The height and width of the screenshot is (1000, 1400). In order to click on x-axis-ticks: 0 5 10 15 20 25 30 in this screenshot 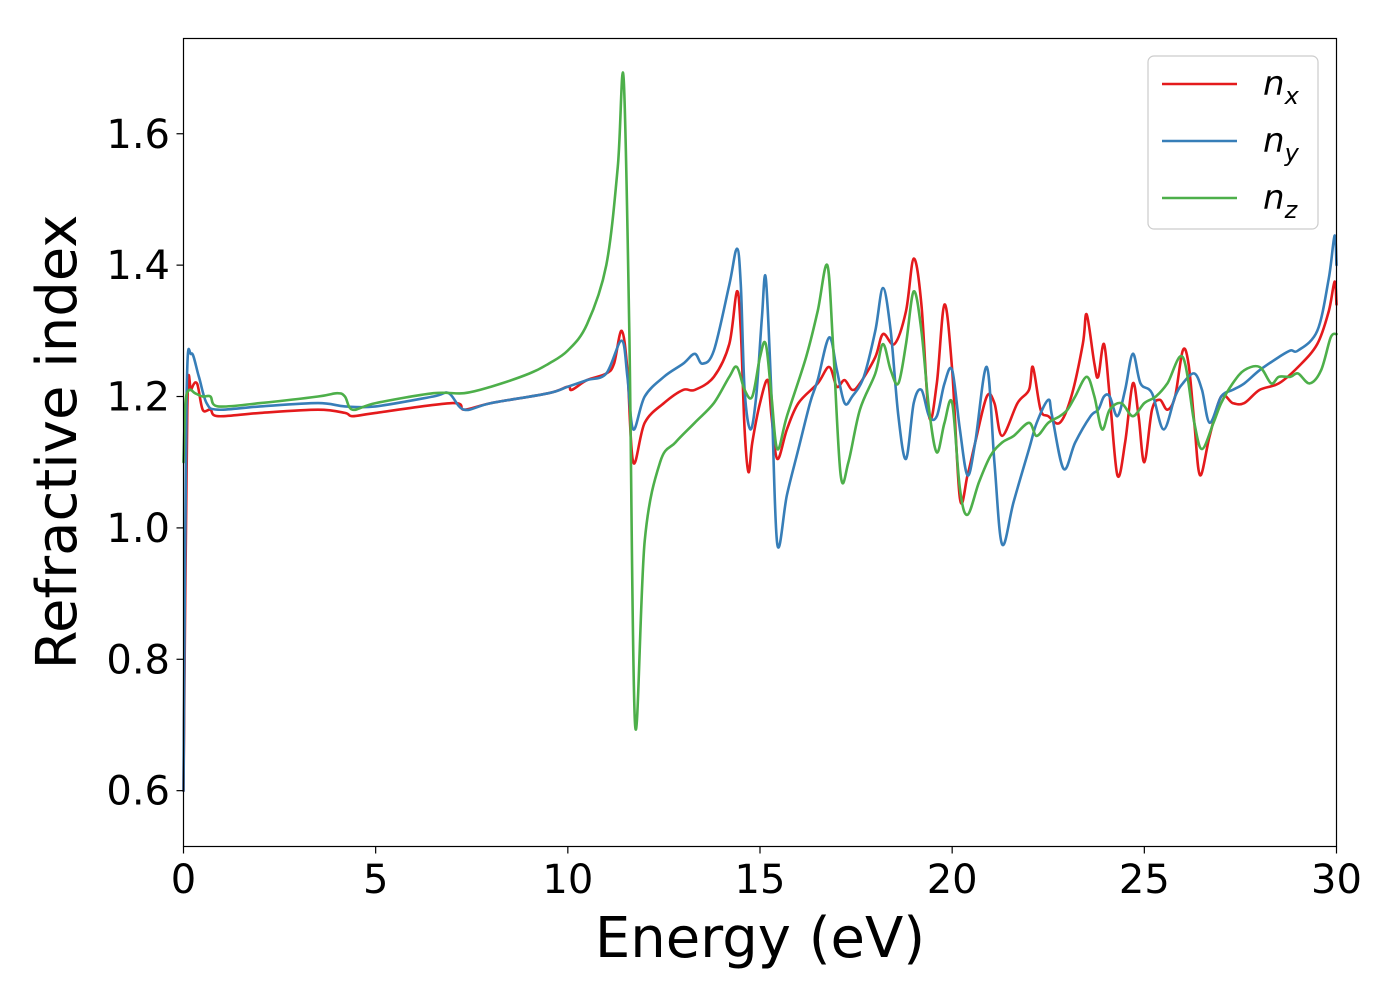, I will do `click(766, 874)`.